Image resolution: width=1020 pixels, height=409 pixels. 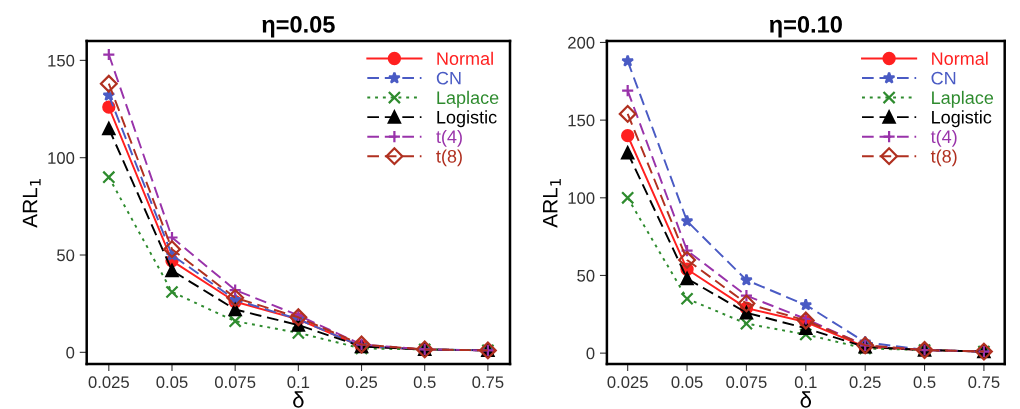 I want to click on y-tick-label: 200, so click(x=581, y=42).